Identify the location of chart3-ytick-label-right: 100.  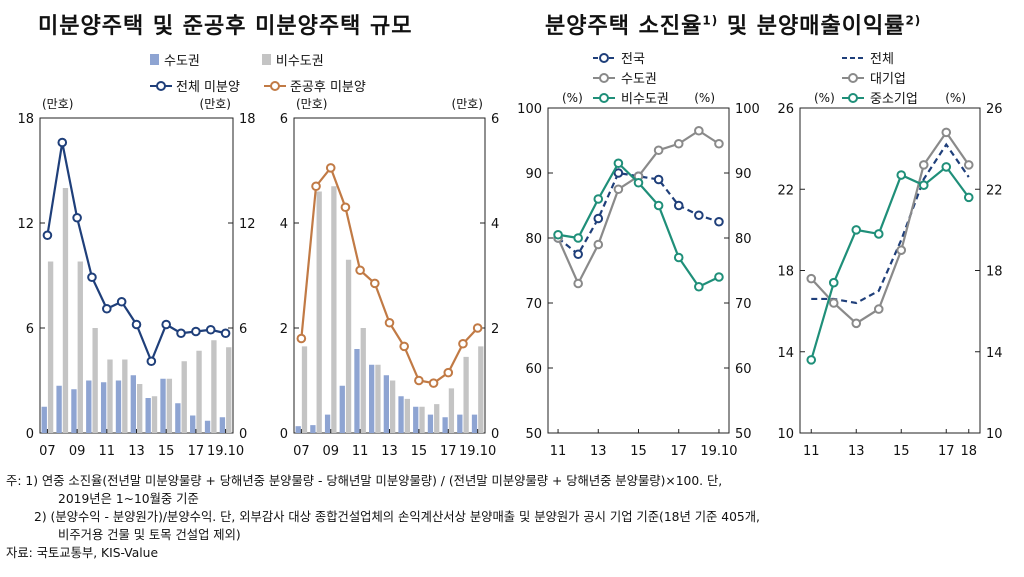
(747, 109).